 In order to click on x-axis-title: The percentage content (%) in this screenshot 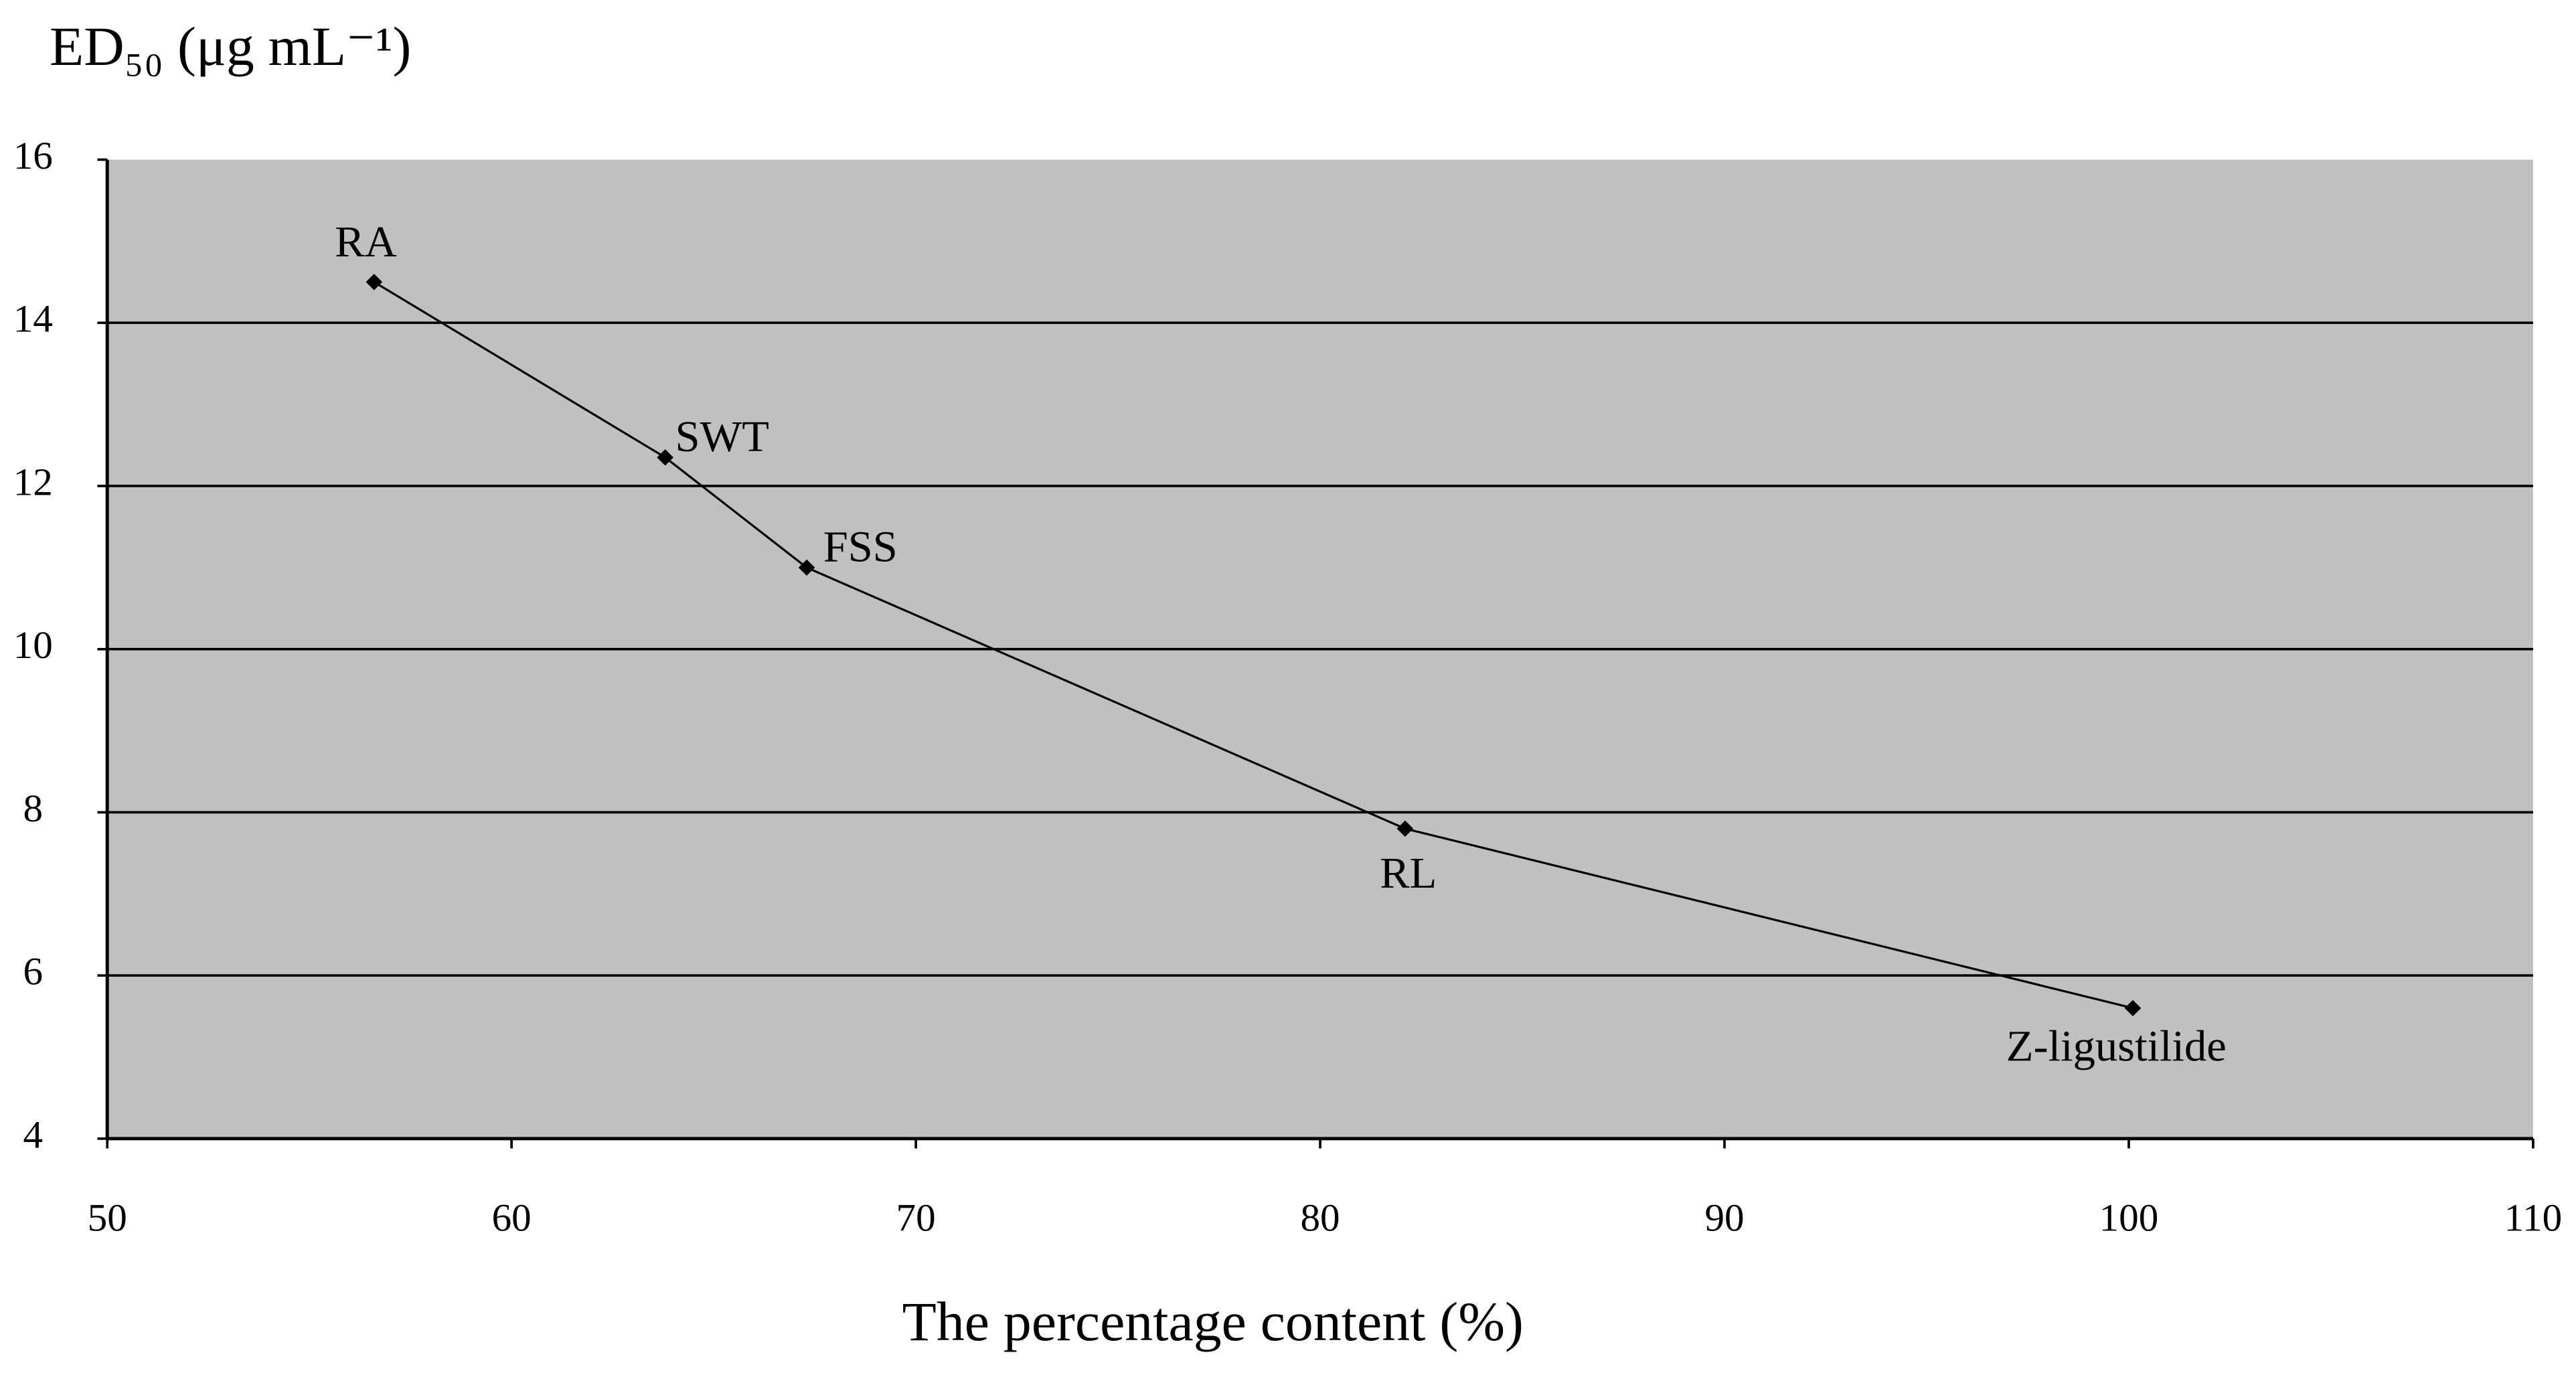, I will do `click(1213, 1322)`.